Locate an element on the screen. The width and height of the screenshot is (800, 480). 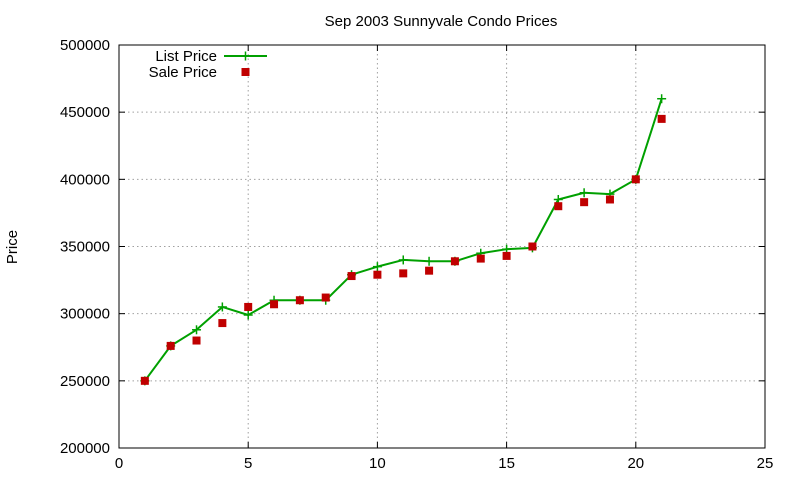
y-tick-label: 450000 is located at coordinates (85, 112).